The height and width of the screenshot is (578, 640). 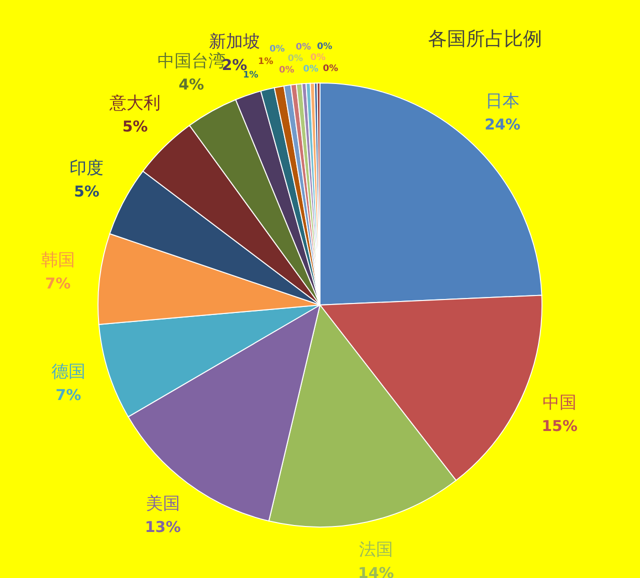 What do you see at coordinates (485, 39) in the screenshot?
I see `chart-title: 各国所占比例` at bounding box center [485, 39].